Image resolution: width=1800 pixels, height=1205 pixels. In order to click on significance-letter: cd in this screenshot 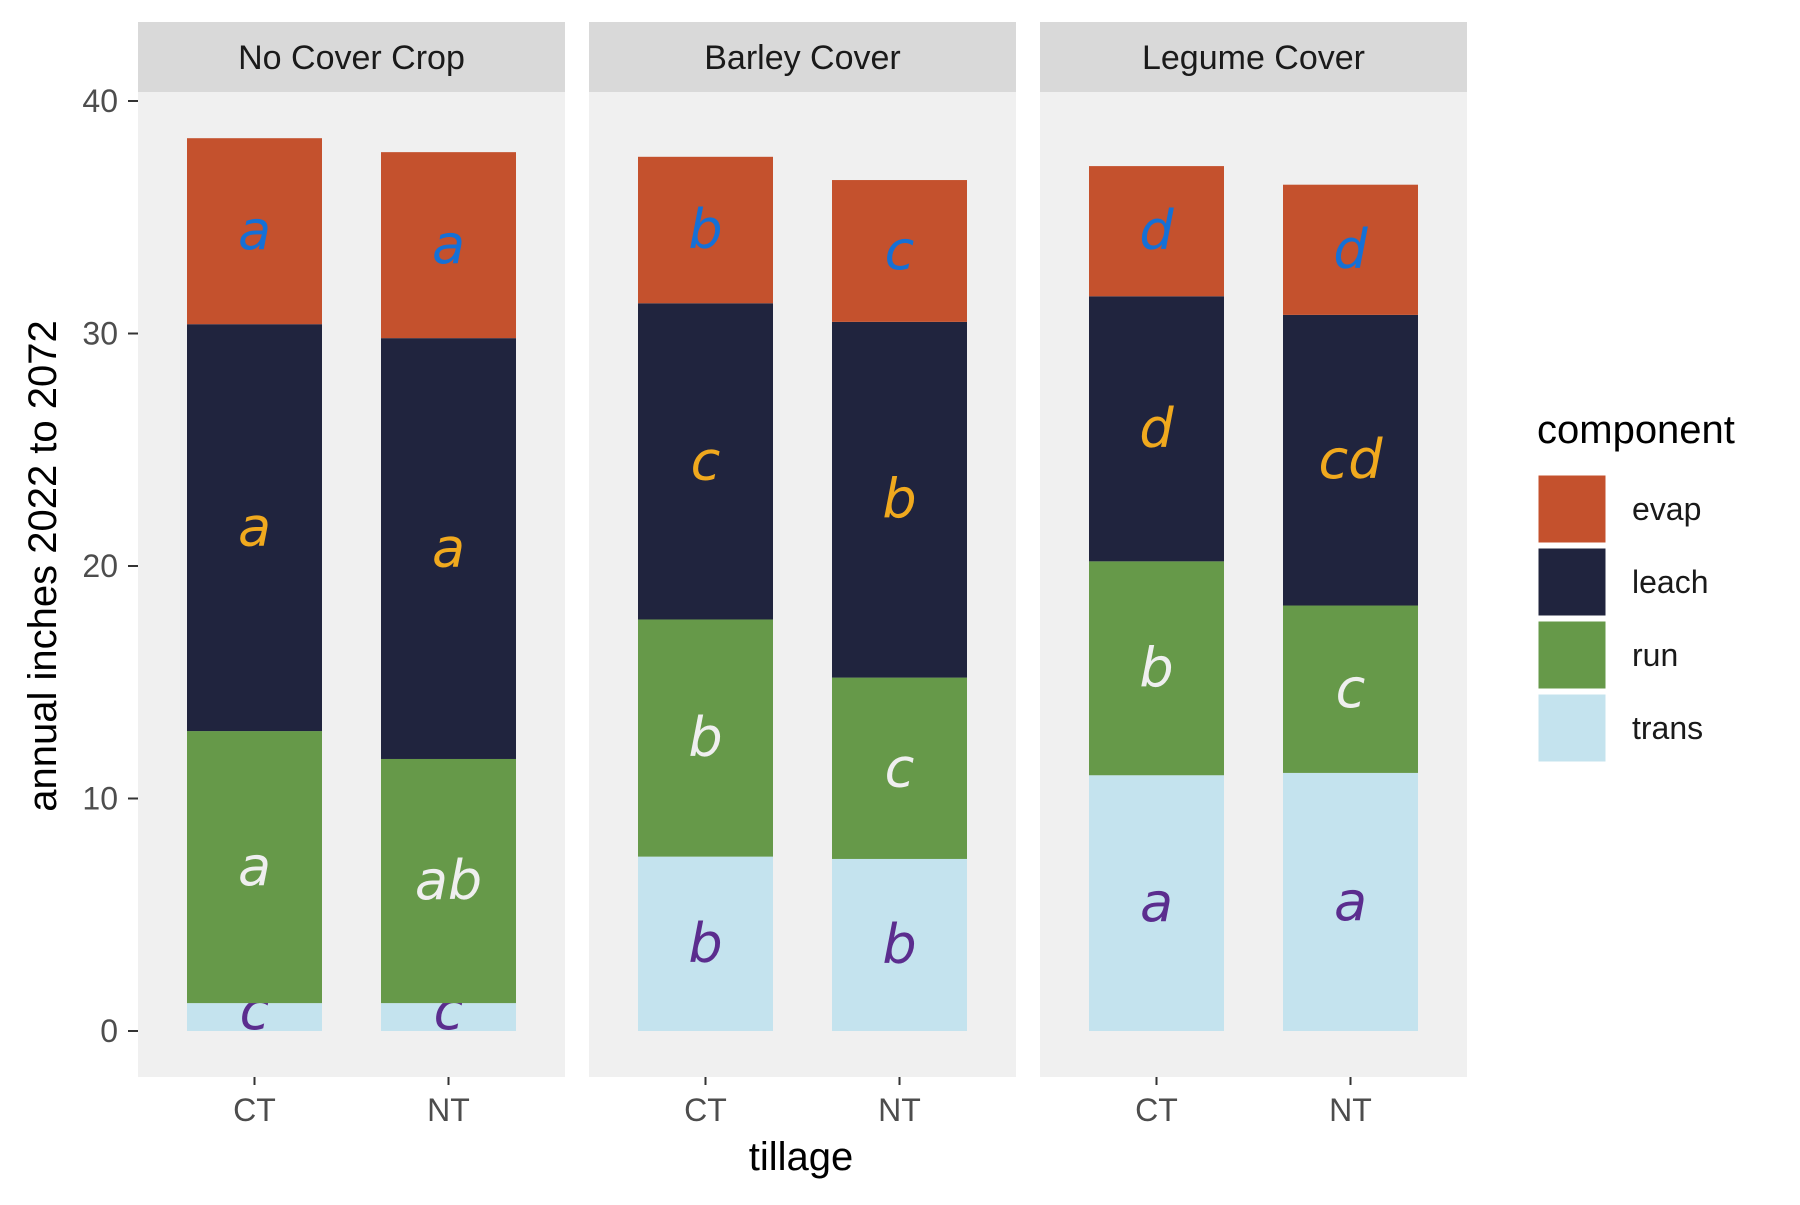, I will do `click(1351, 459)`.